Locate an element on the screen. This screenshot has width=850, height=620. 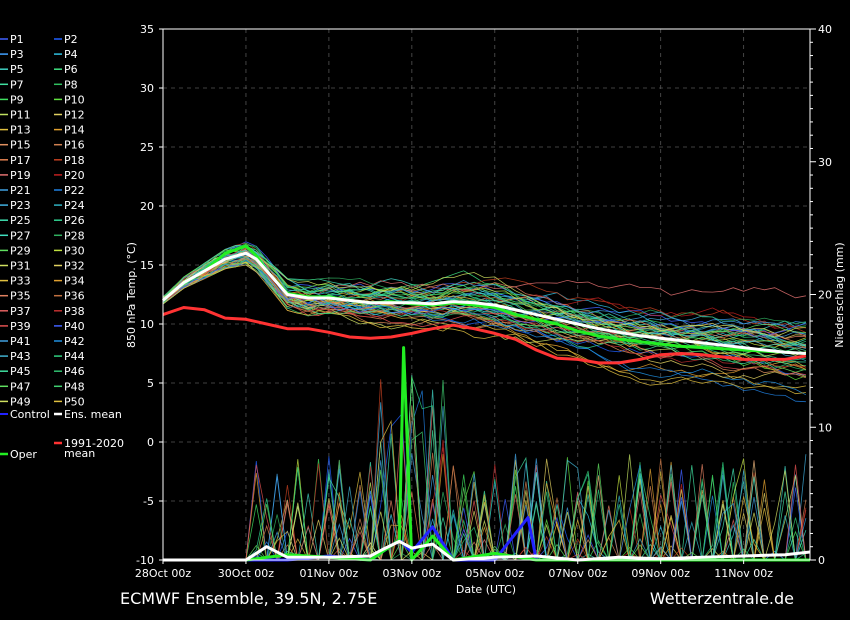
legend-label: P31 is located at coordinates (20, 266).